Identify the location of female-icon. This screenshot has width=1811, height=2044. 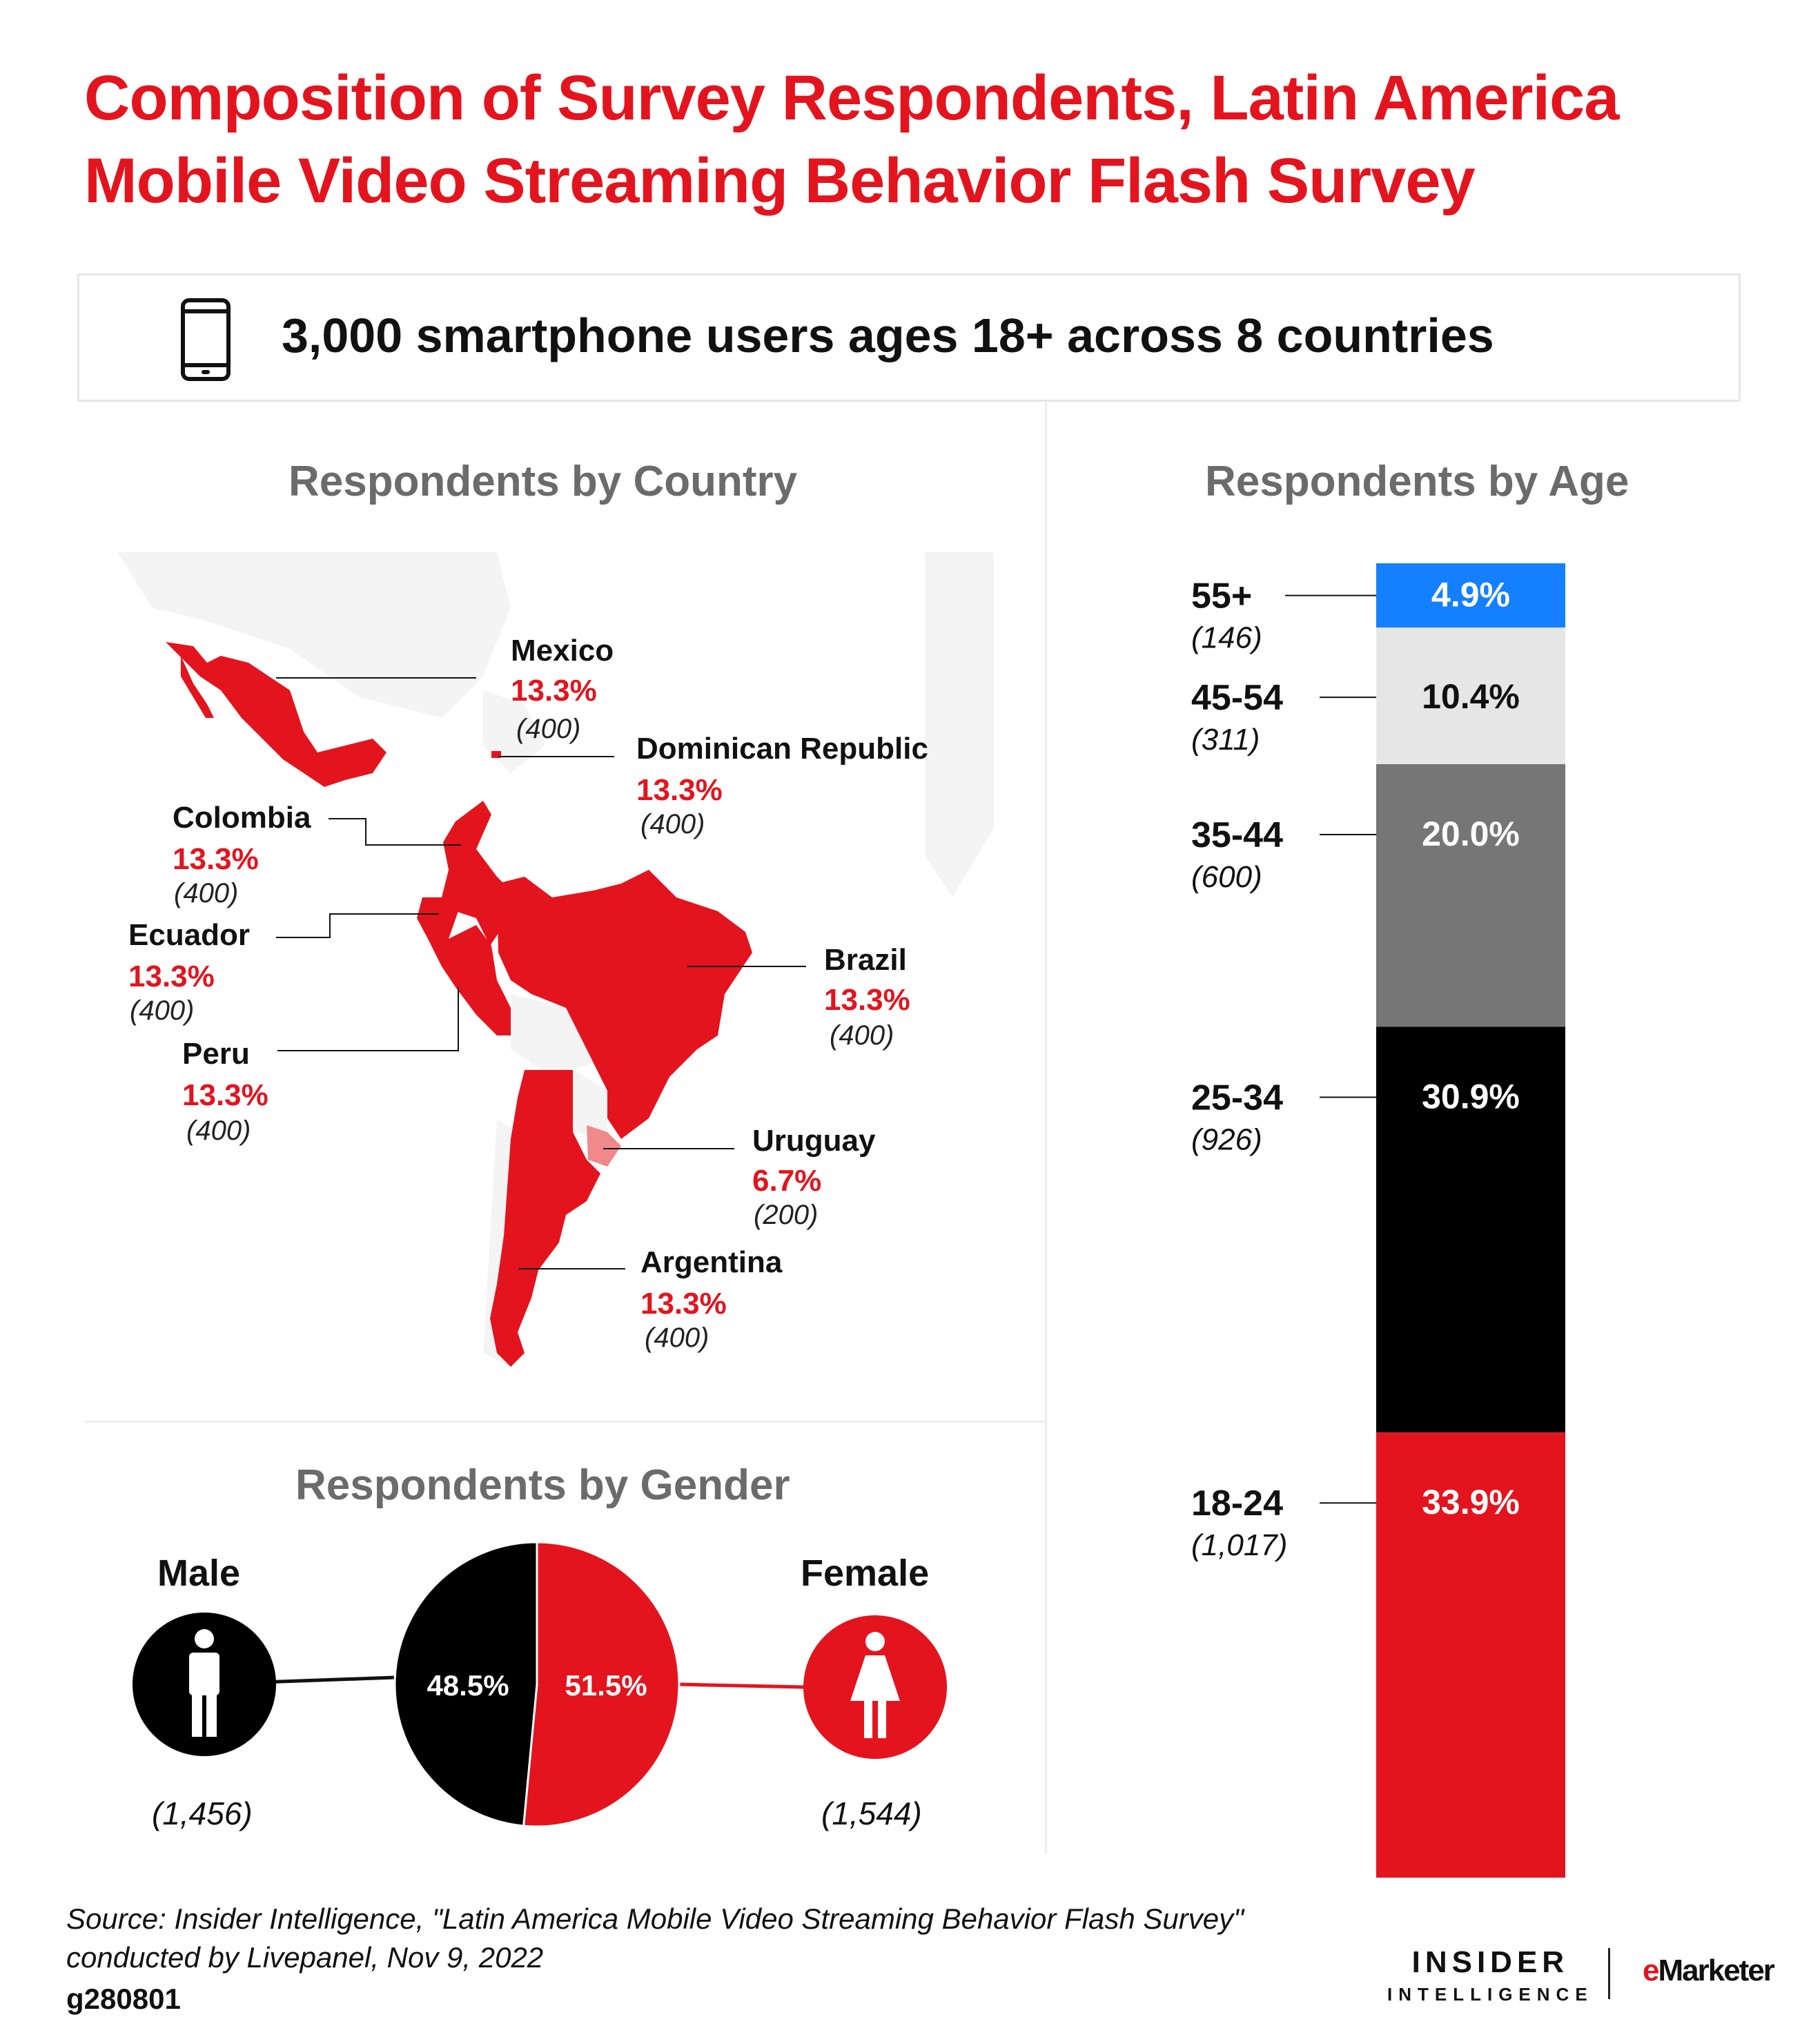
(875, 1685).